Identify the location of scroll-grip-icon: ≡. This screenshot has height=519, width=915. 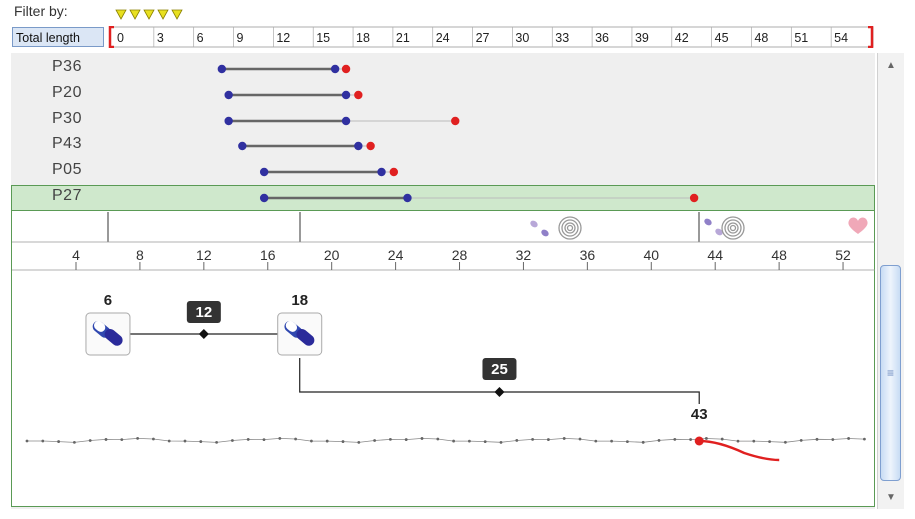
(890, 373).